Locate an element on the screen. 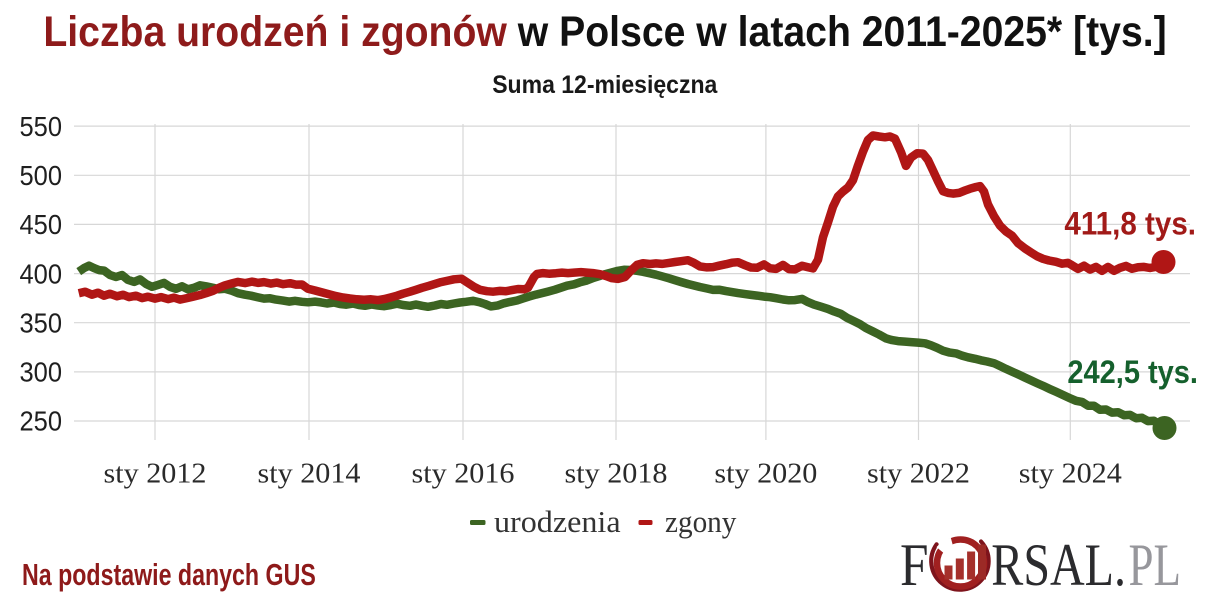  svg-text: 350 is located at coordinates (41, 322).